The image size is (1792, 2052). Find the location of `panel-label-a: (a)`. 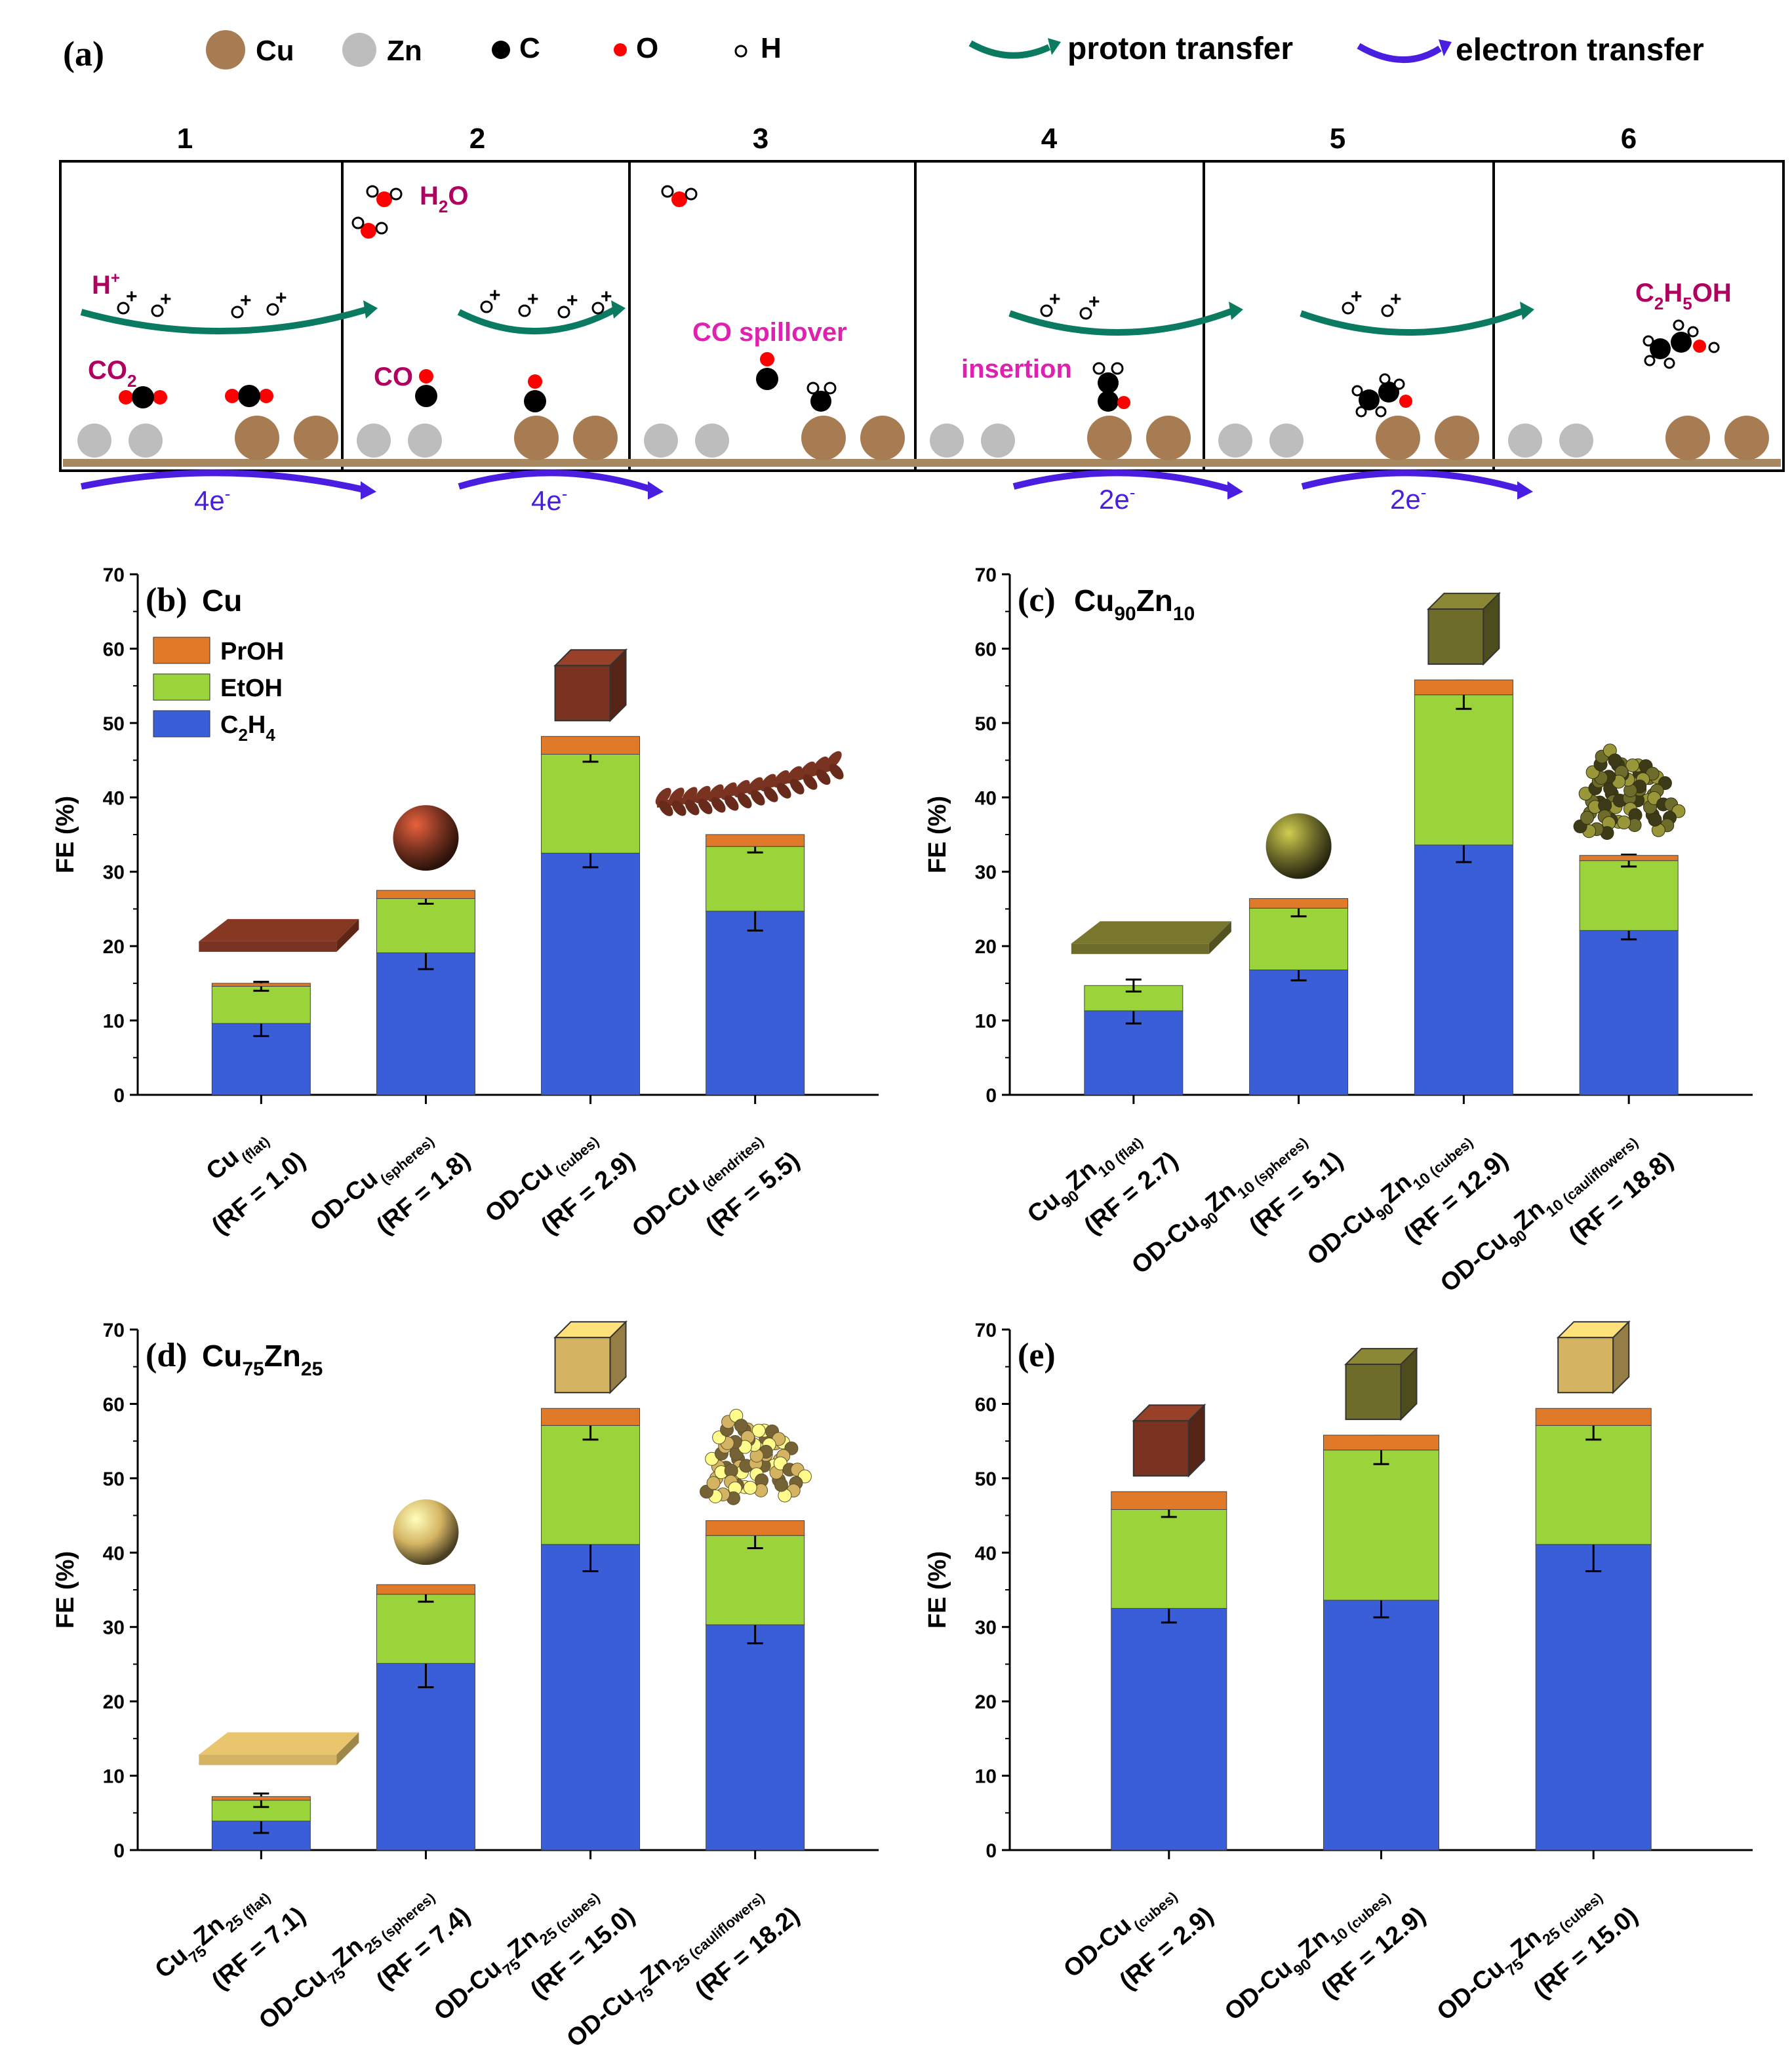

panel-label-a: (a) is located at coordinates (84, 53).